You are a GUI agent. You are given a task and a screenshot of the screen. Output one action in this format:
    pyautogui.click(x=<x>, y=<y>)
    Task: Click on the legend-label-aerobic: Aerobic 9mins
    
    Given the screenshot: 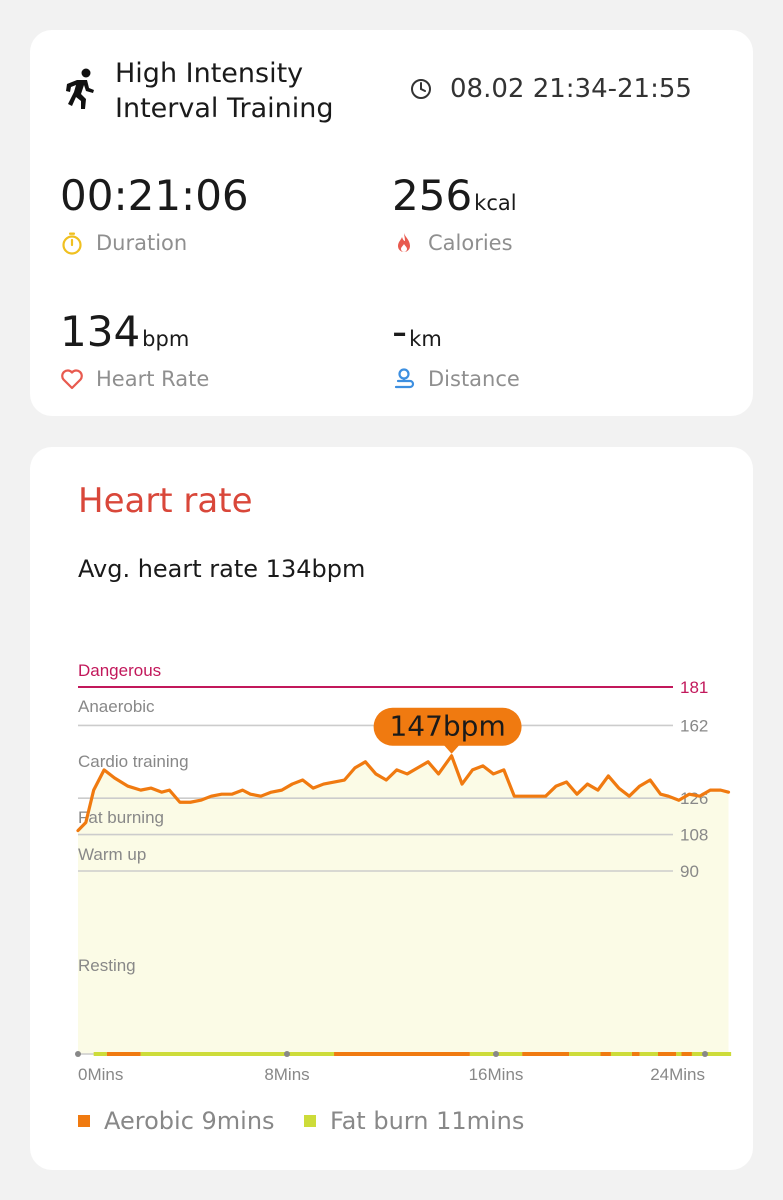 What is the action you would take?
    pyautogui.click(x=189, y=1121)
    